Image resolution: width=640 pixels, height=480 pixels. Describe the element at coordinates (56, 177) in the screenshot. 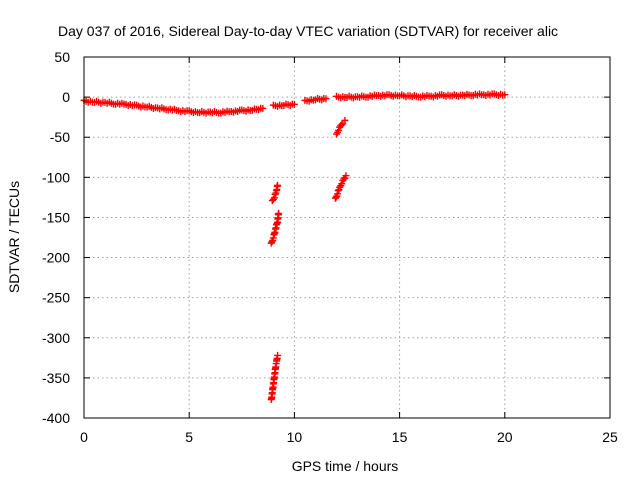

I see `y-tick-label: -100` at that location.